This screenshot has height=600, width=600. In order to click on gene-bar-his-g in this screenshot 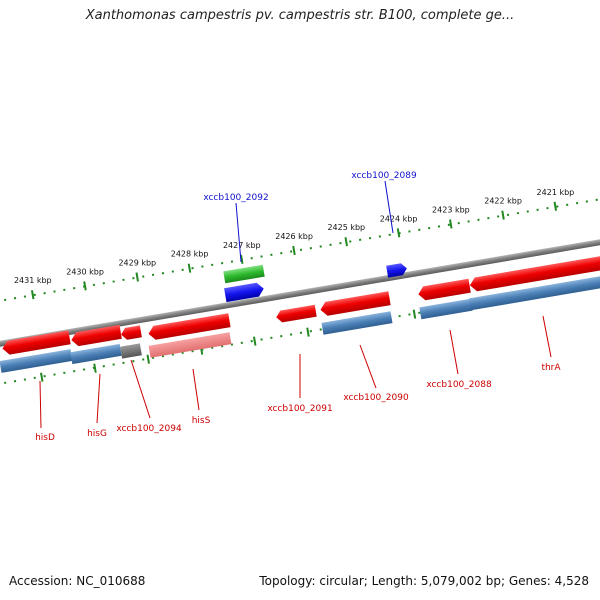, I will do `click(96, 354)`.